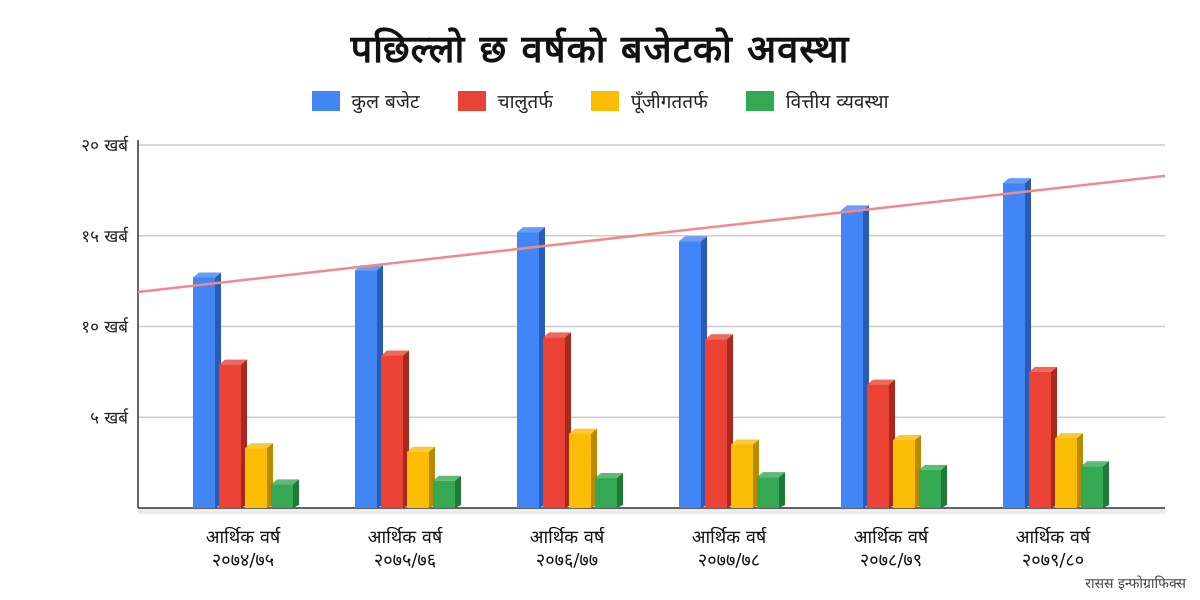 The height and width of the screenshot is (600, 1200). What do you see at coordinates (651, 511) in the screenshot?
I see `floor` at bounding box center [651, 511].